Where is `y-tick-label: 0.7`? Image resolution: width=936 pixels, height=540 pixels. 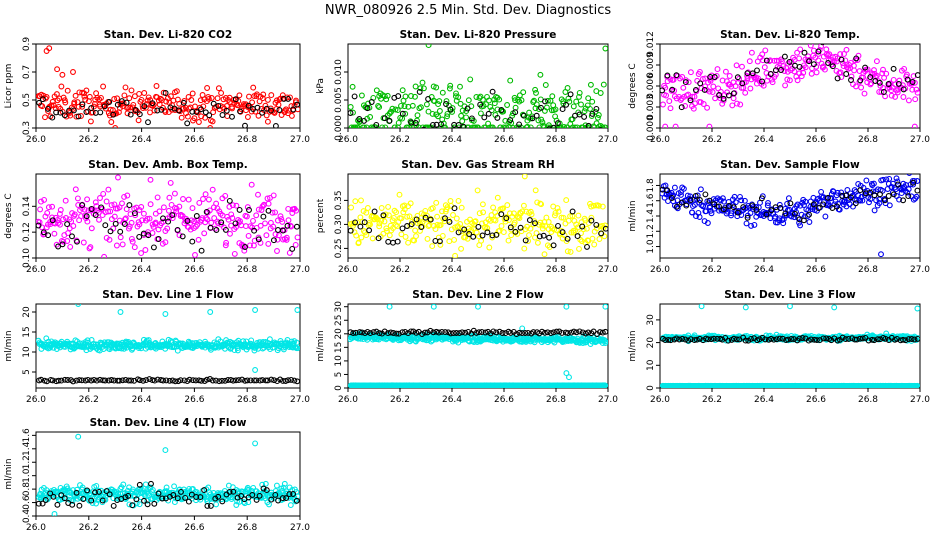
y-tick-label: 0.7 is located at coordinates (27, 72).